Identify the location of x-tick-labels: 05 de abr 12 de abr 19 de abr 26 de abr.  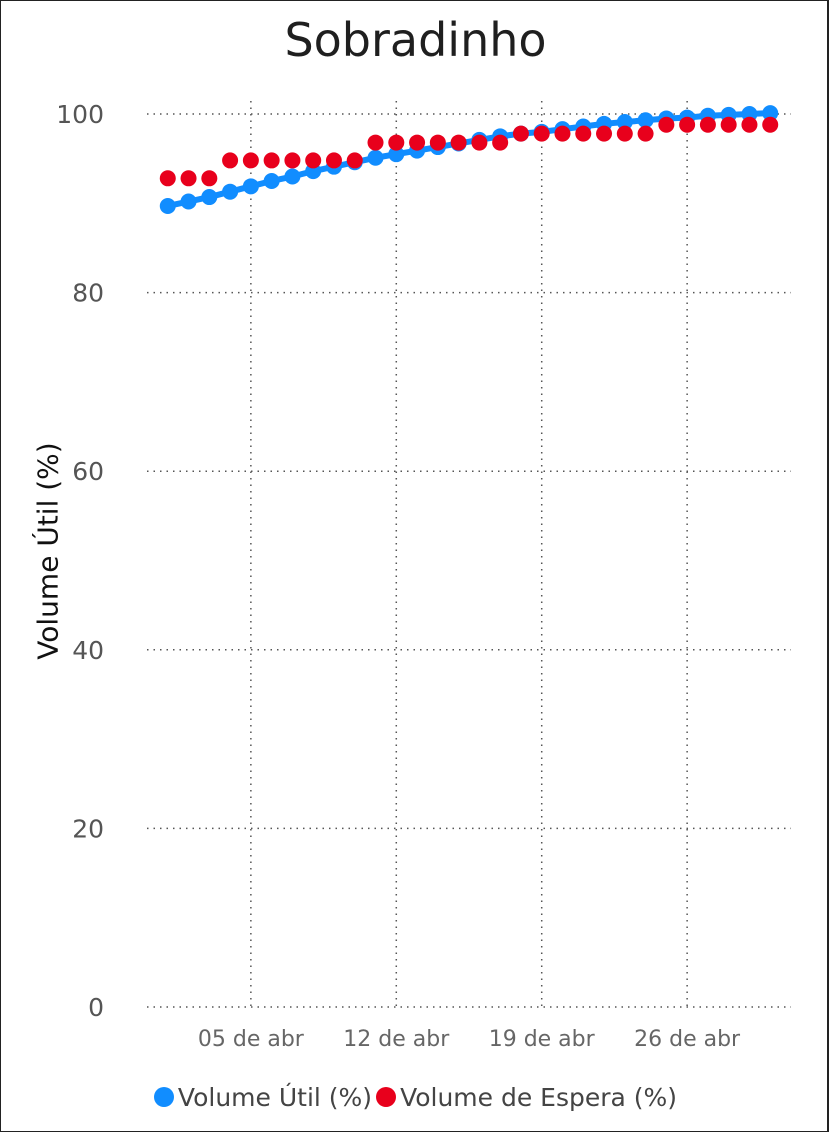
(469, 1039).